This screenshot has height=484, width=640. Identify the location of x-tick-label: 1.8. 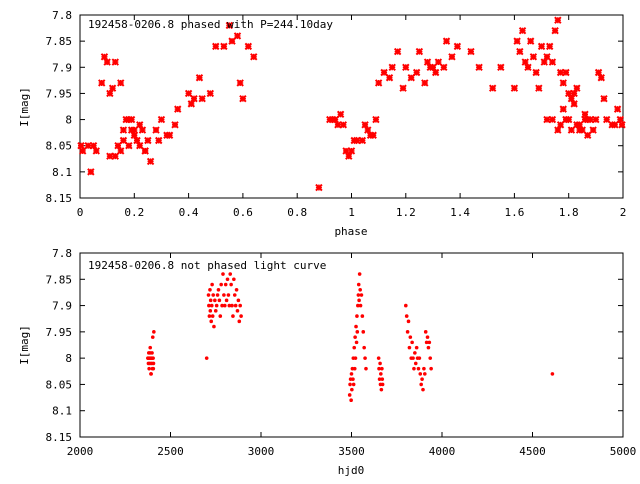
(569, 212).